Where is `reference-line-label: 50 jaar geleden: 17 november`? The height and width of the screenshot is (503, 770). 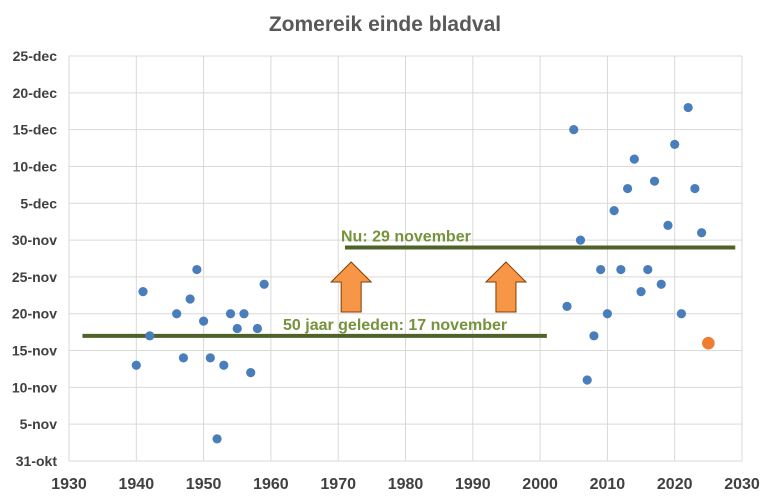 reference-line-label: 50 jaar geleden: 17 november is located at coordinates (395, 325).